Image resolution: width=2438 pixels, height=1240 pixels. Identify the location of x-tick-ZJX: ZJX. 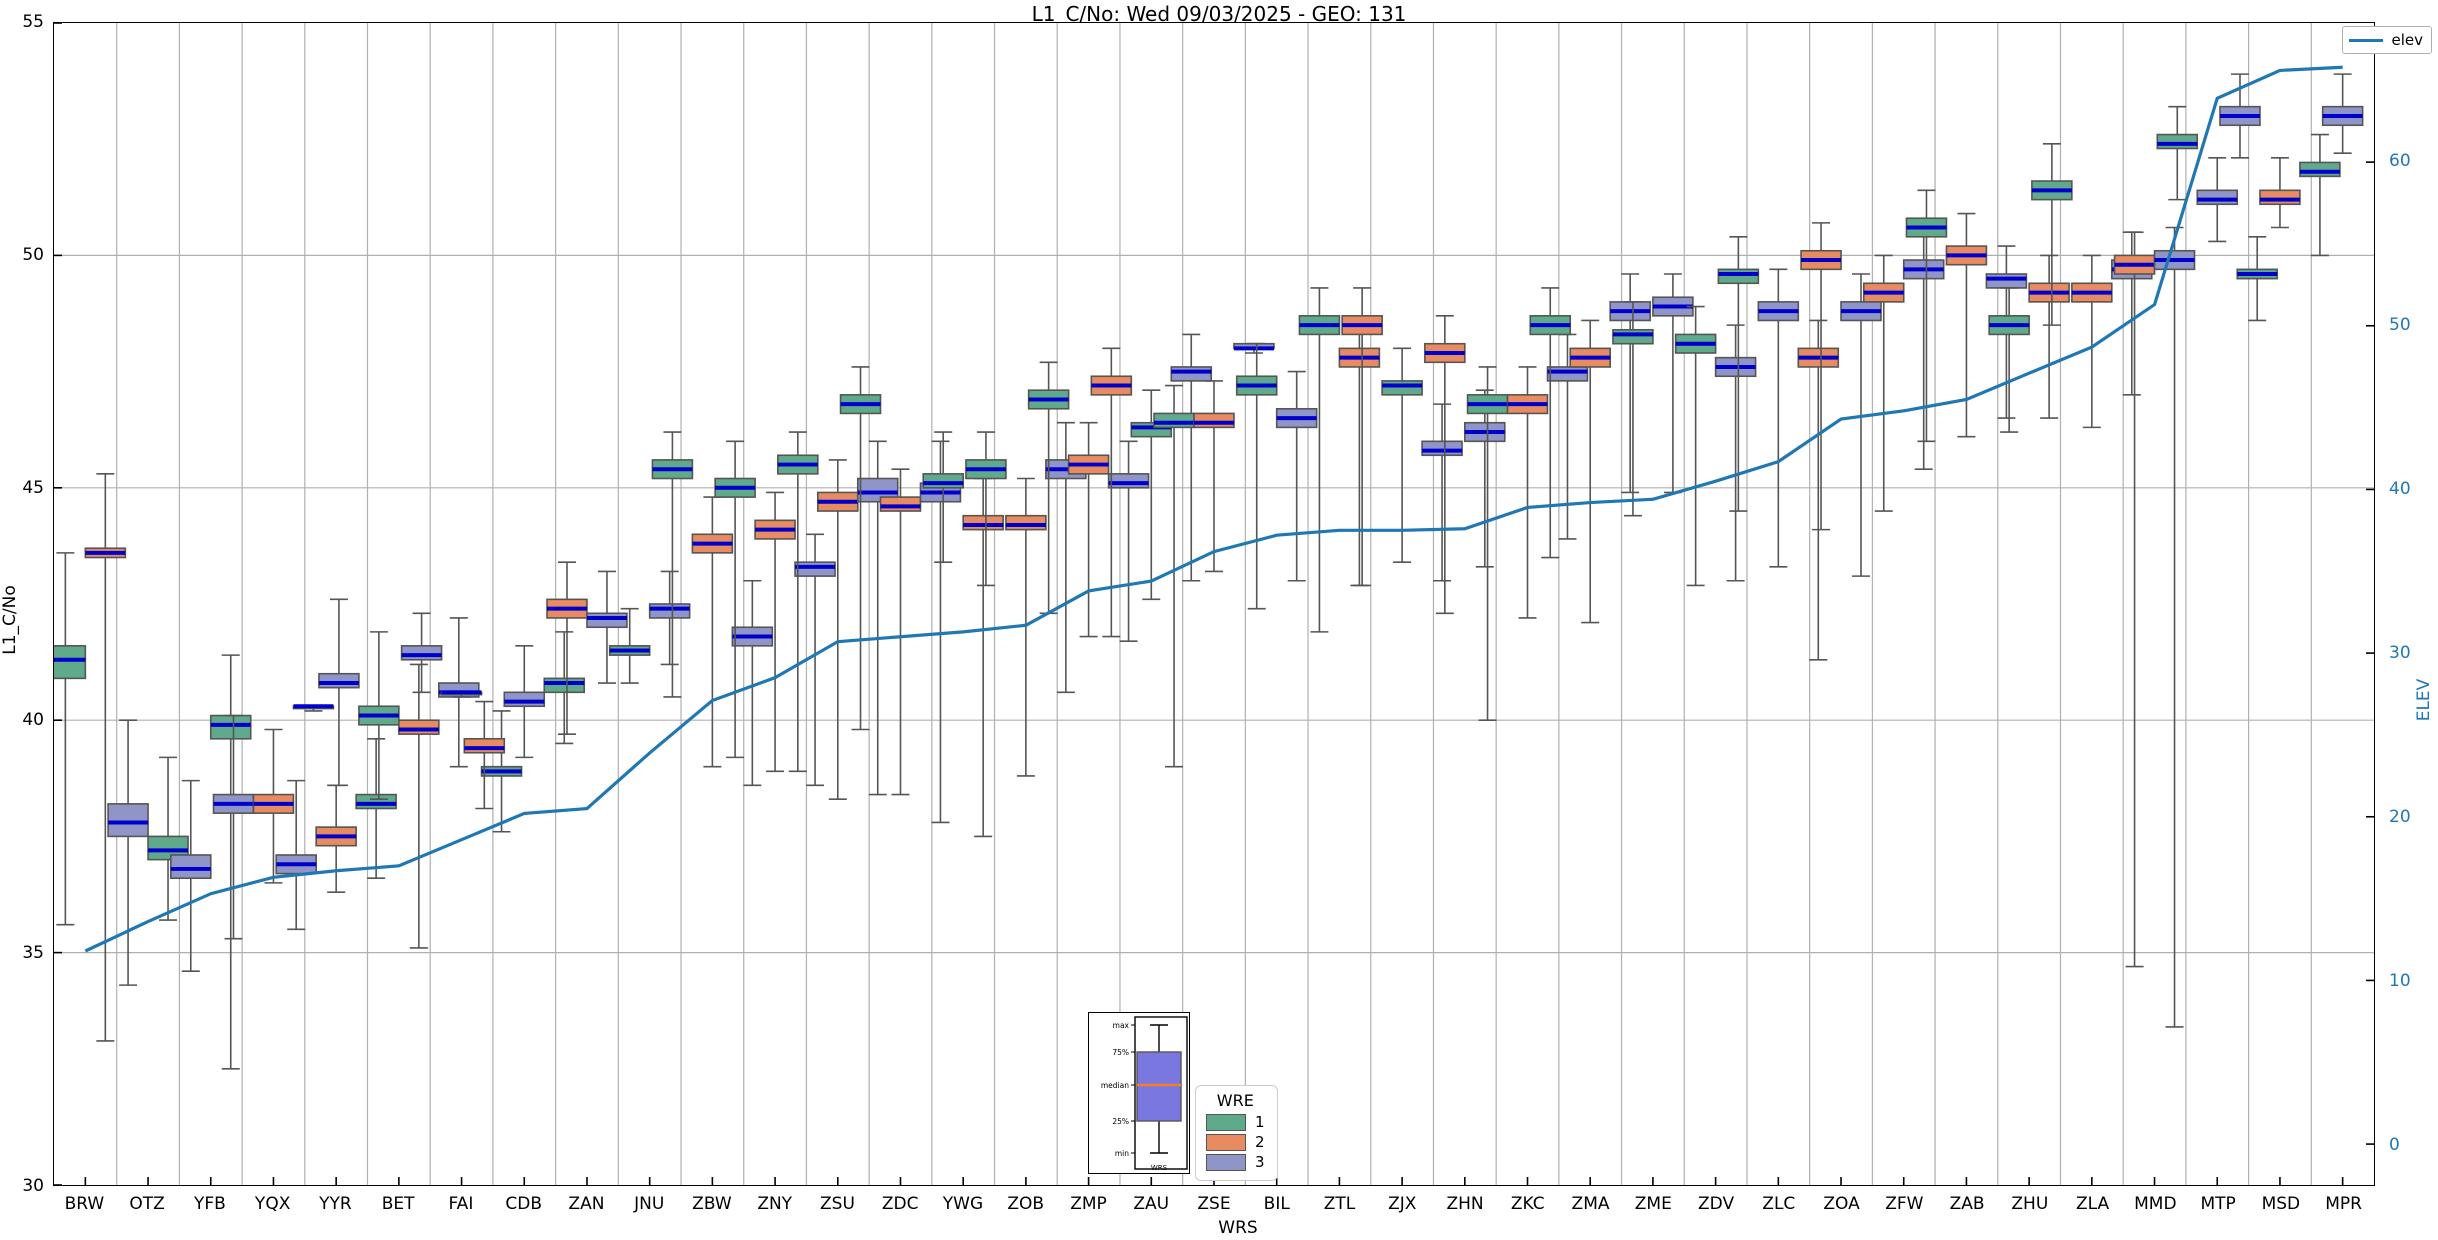
(1402, 1204).